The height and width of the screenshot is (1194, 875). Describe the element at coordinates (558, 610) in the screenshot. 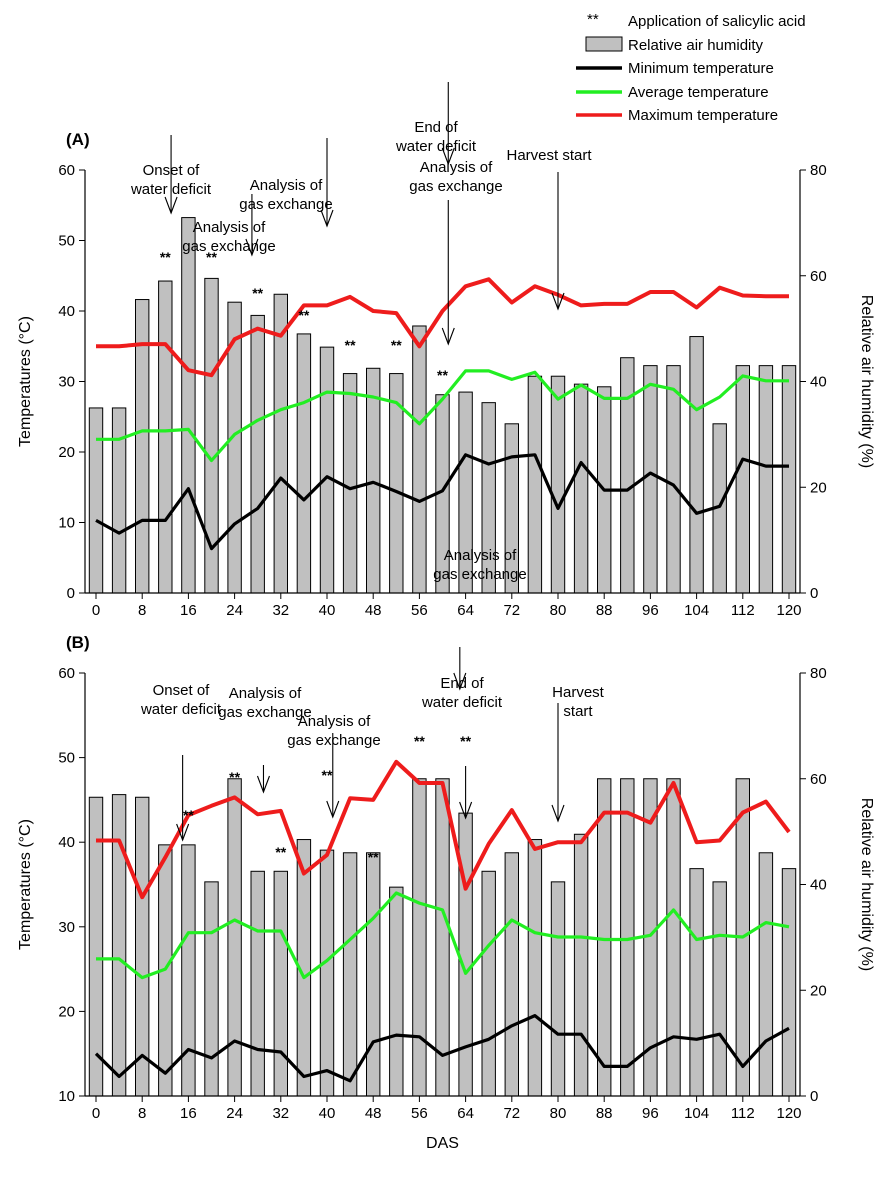

I see `x-tick-label: 80` at that location.